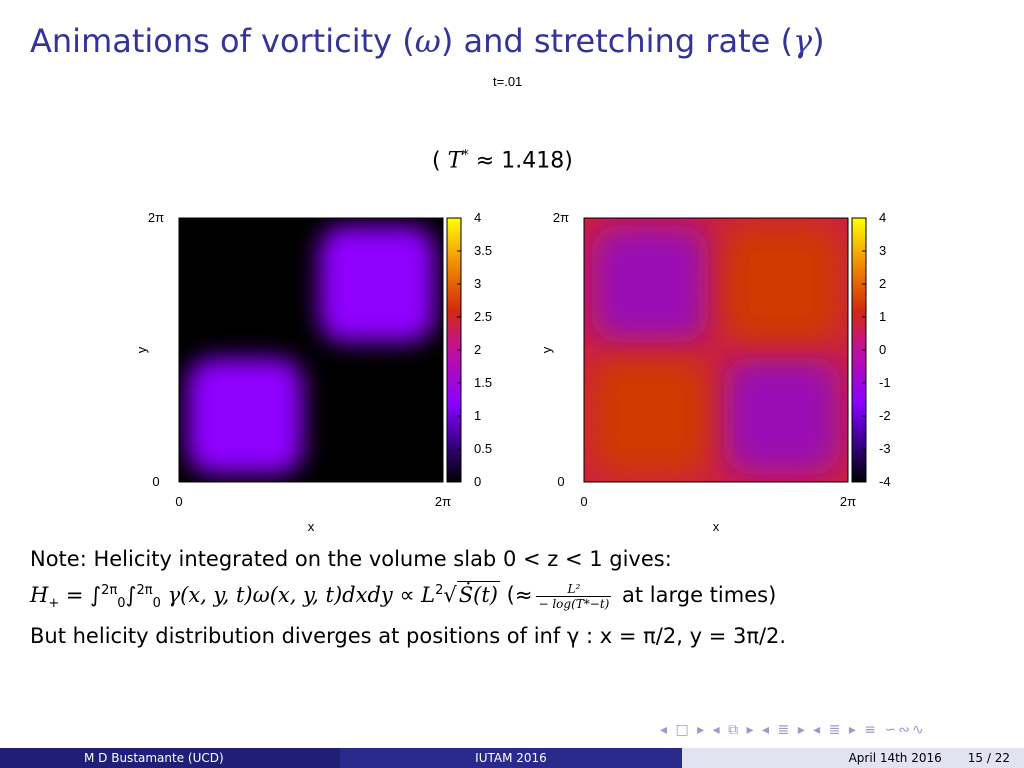  Describe the element at coordinates (483, 382) in the screenshot. I see `colorbar-tick-label: 1.5` at that location.